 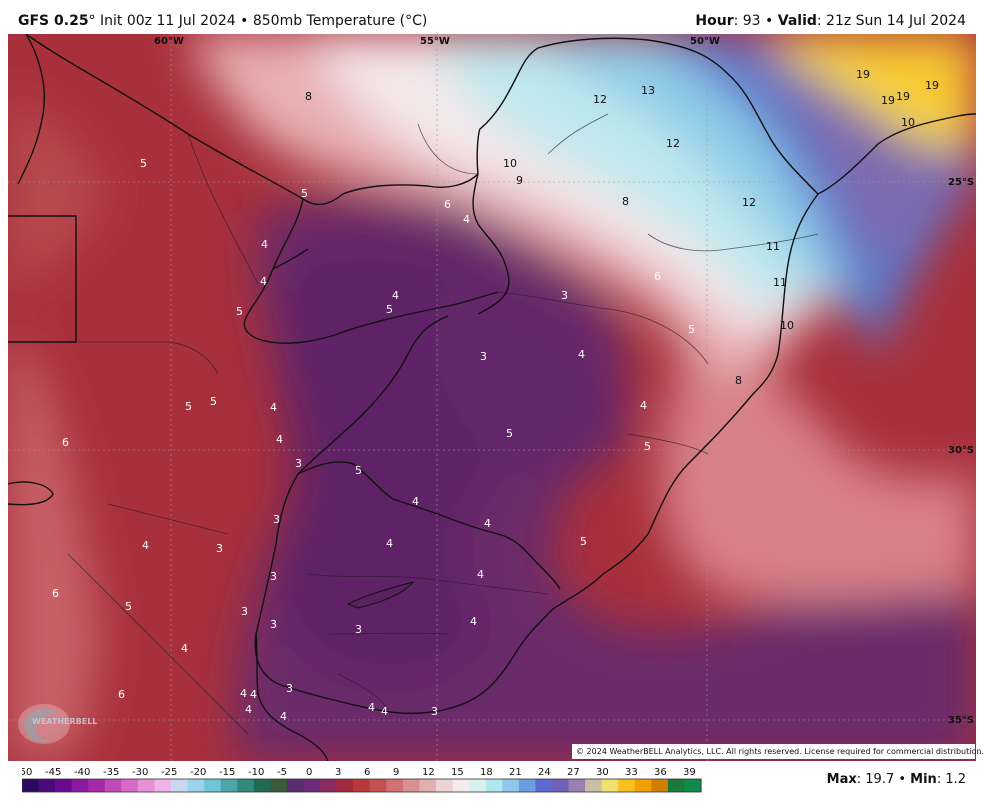 I want to click on colorbar-tick-label: -50, so click(x=27, y=772).